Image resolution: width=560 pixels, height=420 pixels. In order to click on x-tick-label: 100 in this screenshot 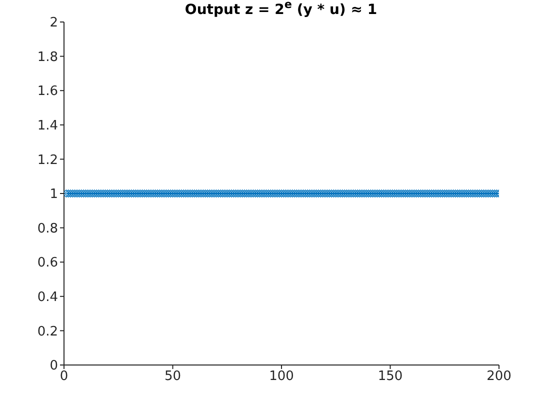, I will do `click(281, 376)`.